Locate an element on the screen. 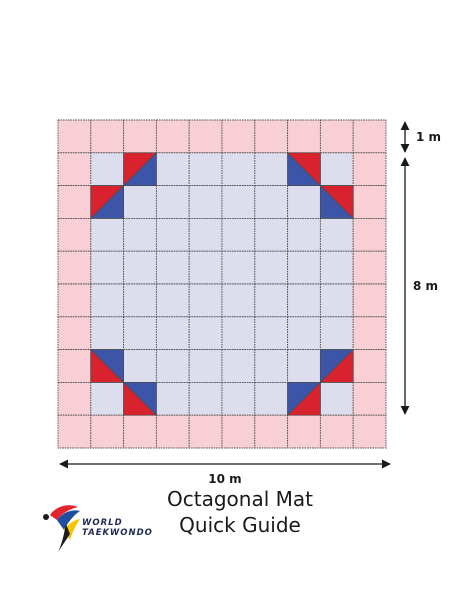 The height and width of the screenshot is (600, 464). dimension-10m-label: 10 m is located at coordinates (224, 479).